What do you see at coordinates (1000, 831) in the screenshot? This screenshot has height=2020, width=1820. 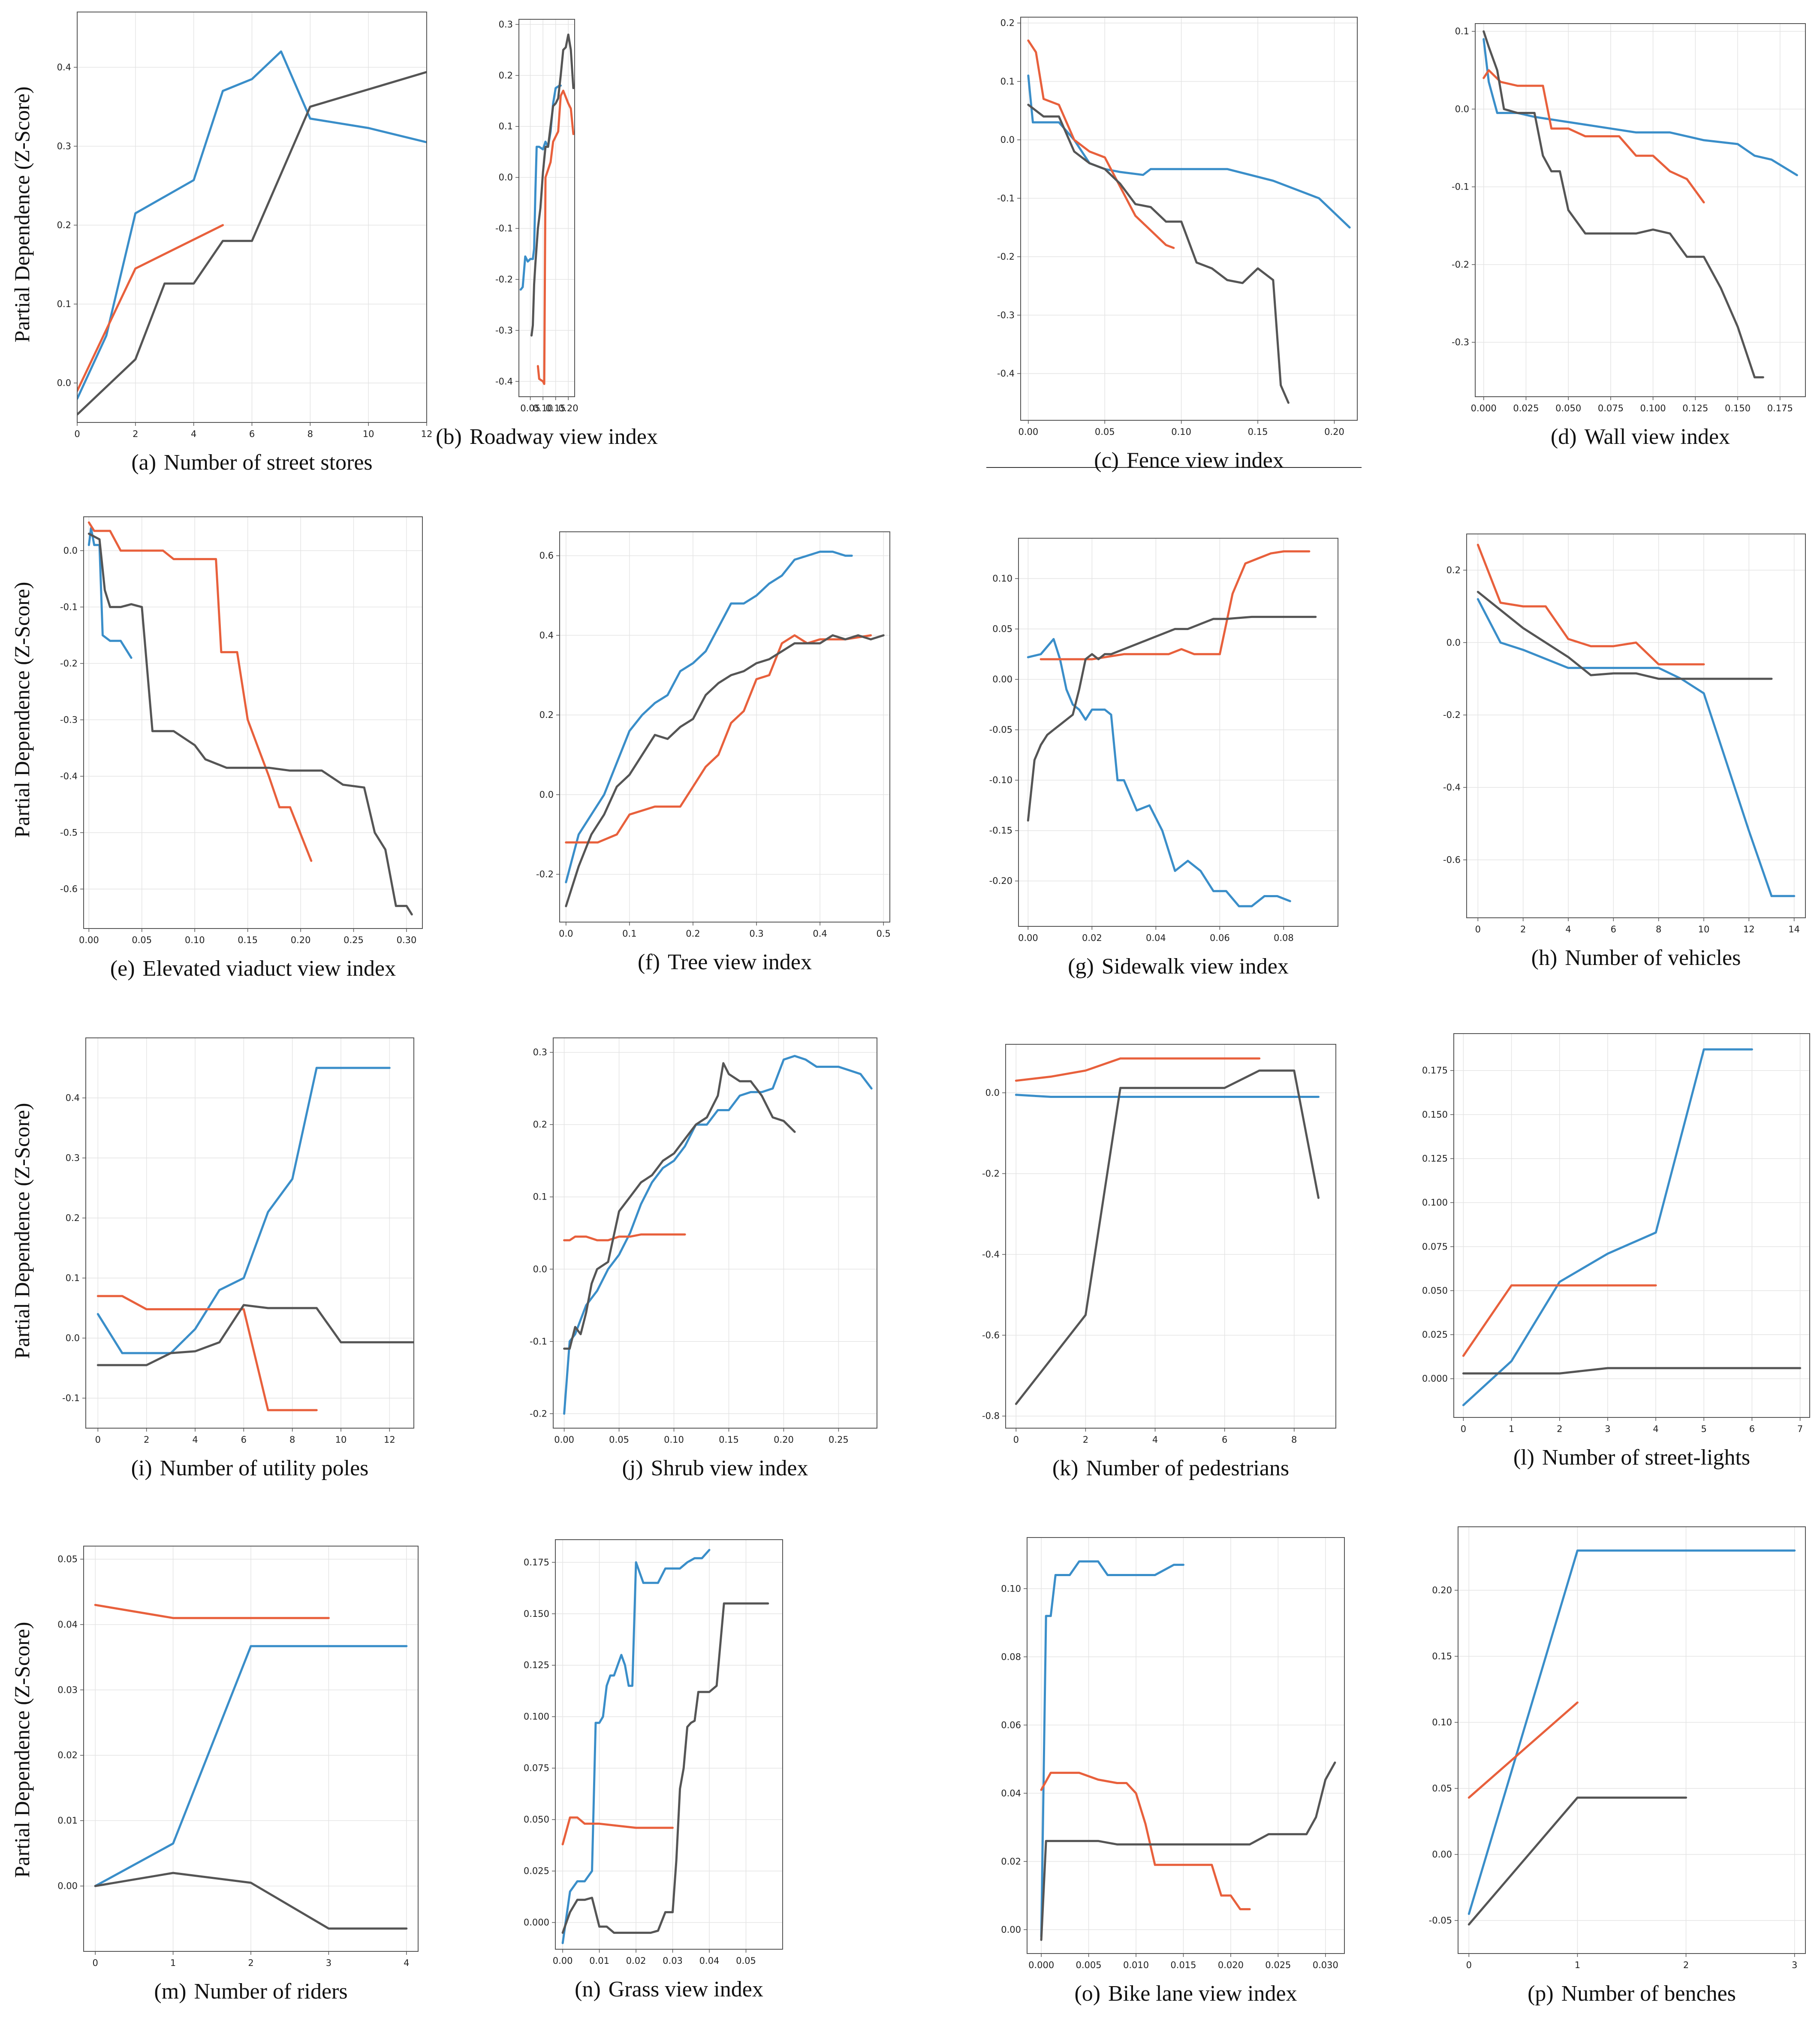 I see `y-tick-label: -0.15` at bounding box center [1000, 831].